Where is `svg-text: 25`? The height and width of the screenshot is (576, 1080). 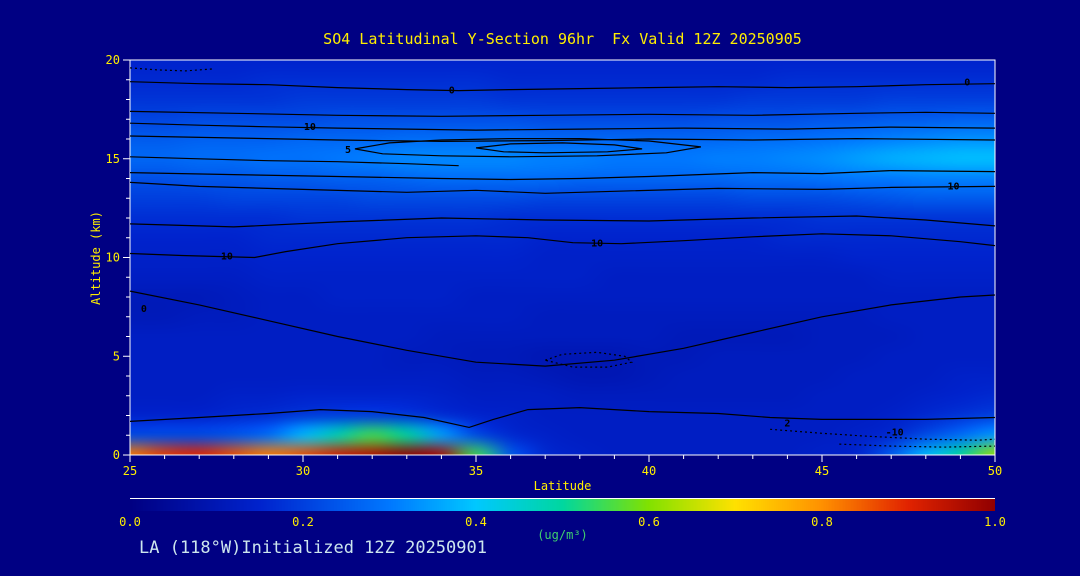
svg-text: 25 is located at coordinates (130, 471).